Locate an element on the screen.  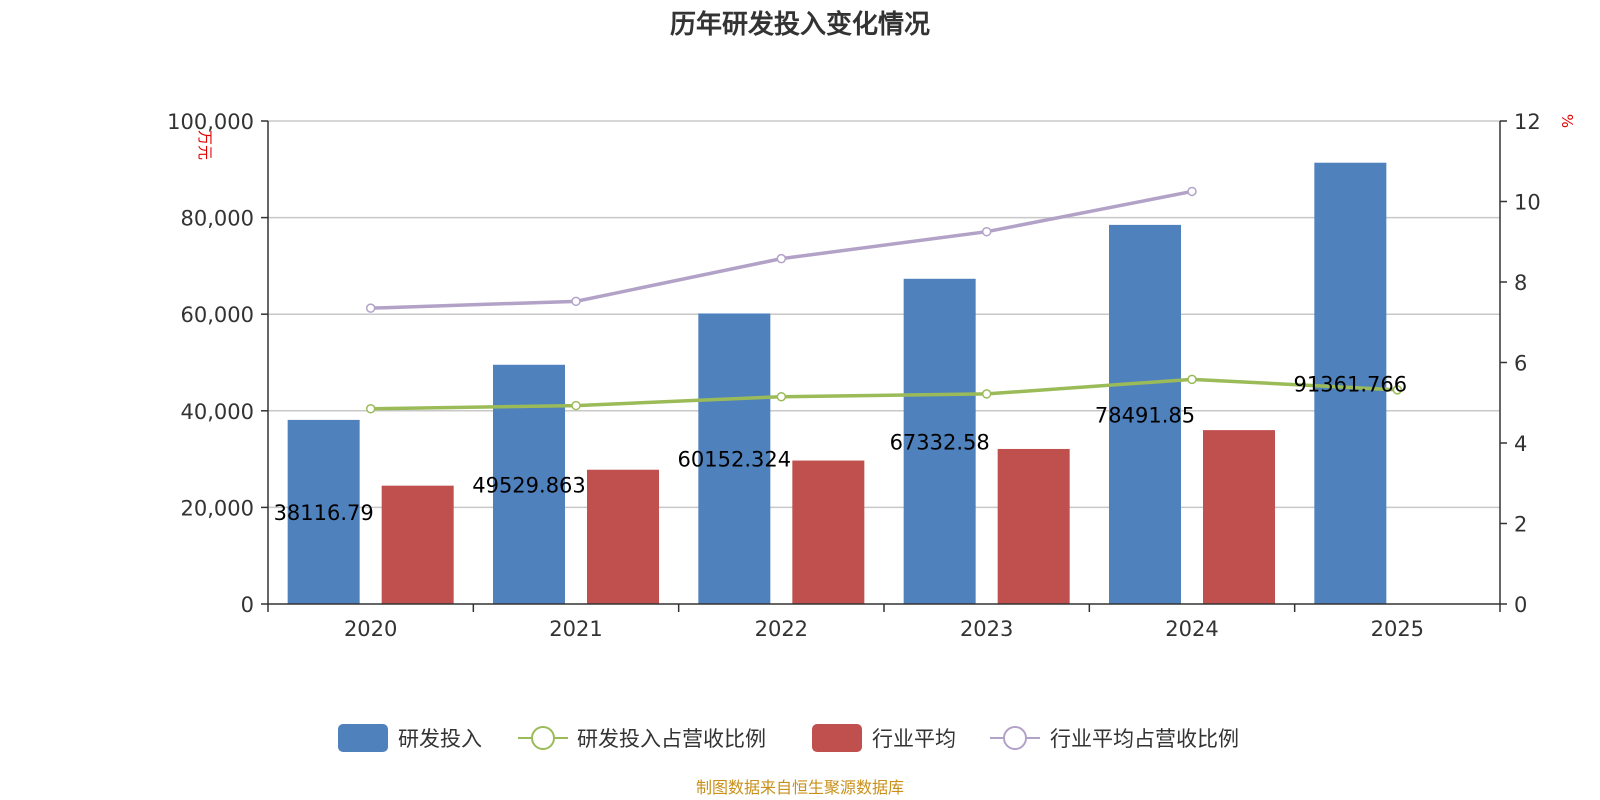
y-left-tick-label: 100,000 is located at coordinates (210, 122).